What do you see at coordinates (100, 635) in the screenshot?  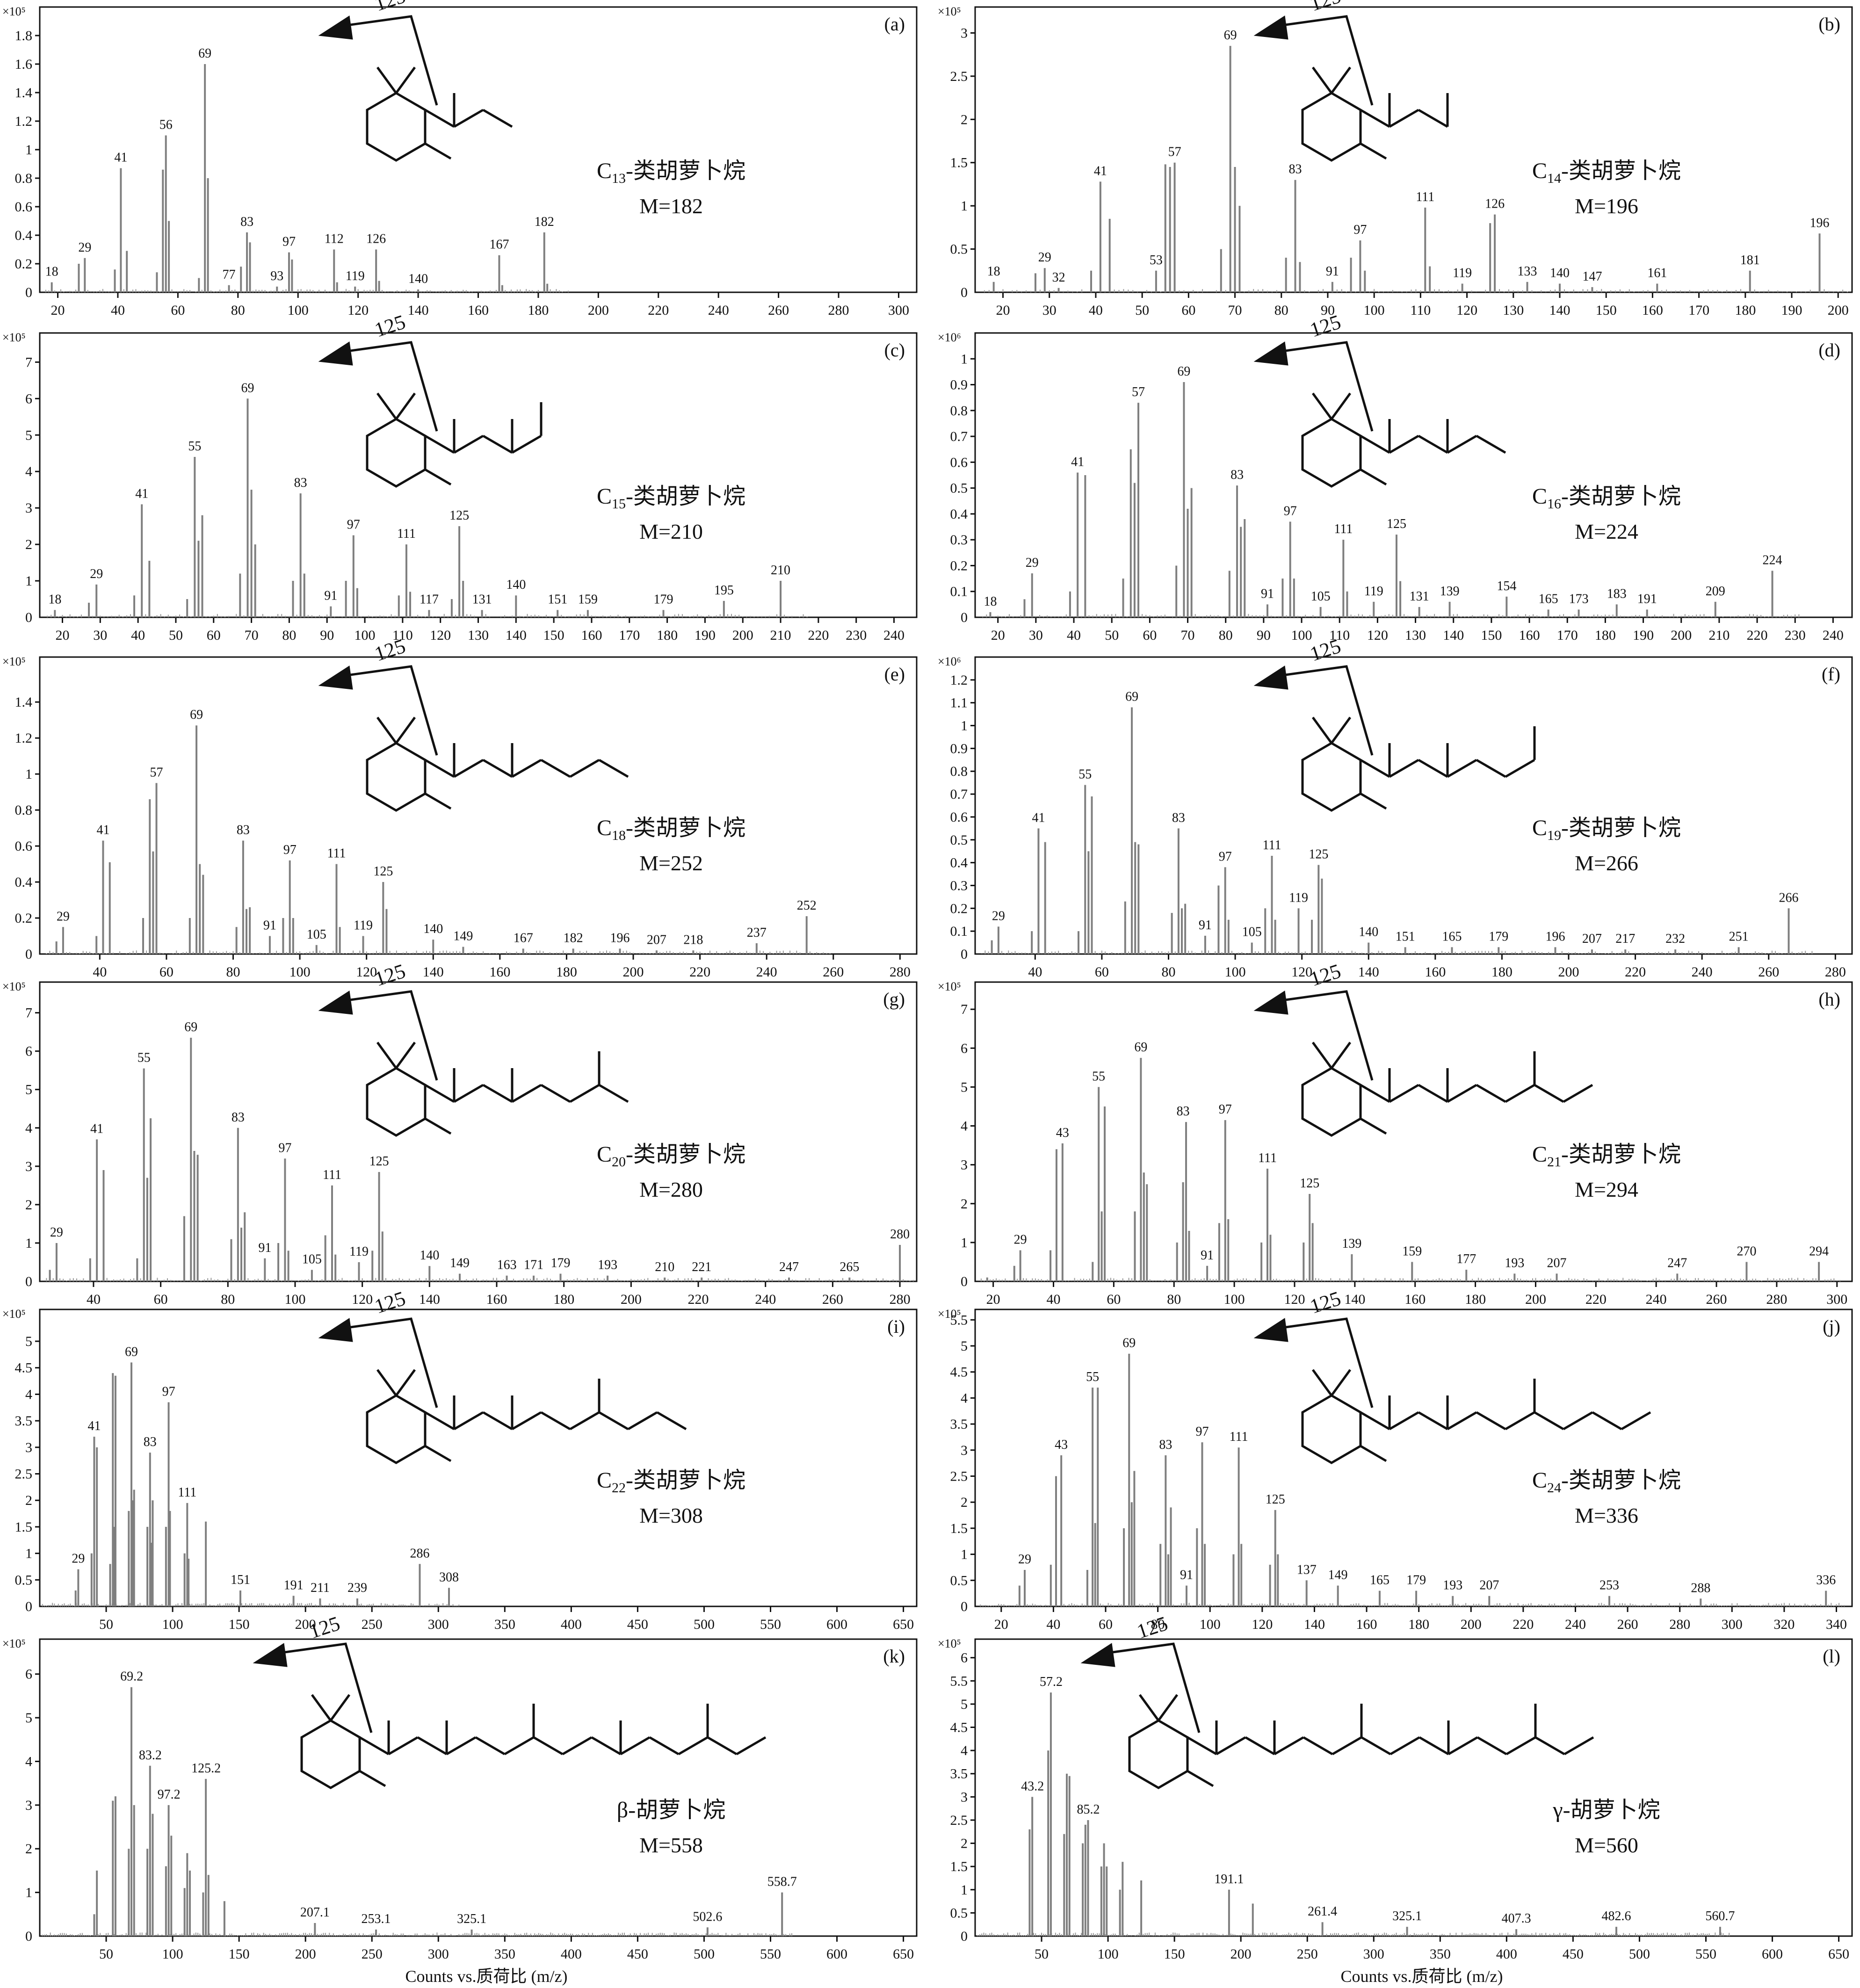 I see `x-tick-label: 30` at bounding box center [100, 635].